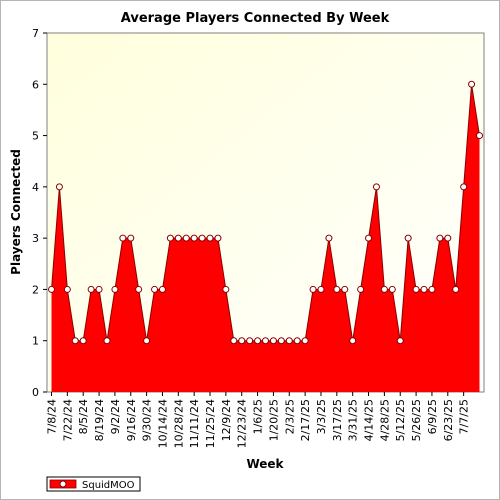 This screenshot has height=500, width=500. I want to click on x-tick-label: 9/16/24, so click(131, 420).